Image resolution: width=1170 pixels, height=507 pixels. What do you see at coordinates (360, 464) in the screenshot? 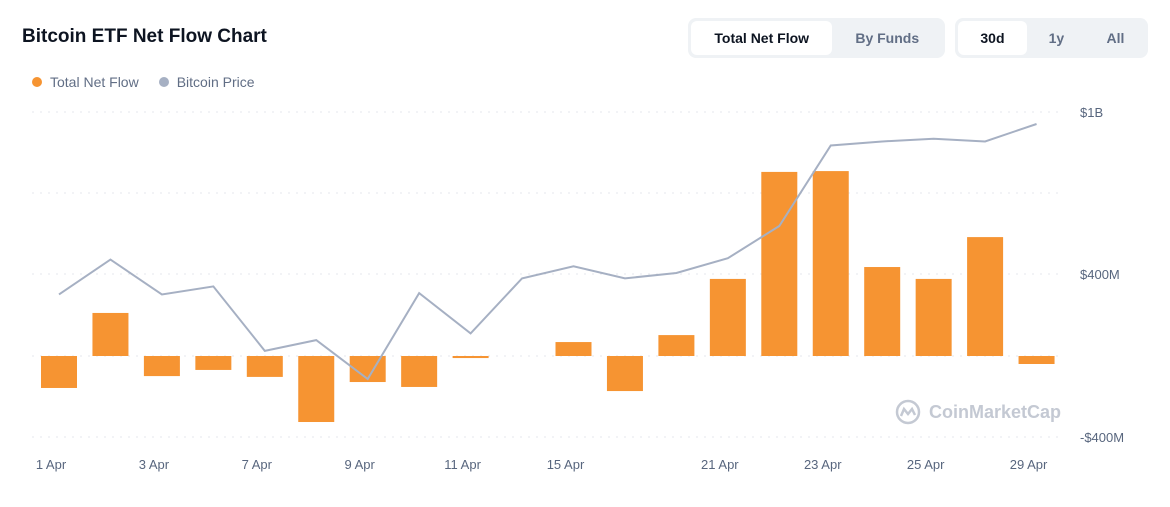
I see `x-tick-label: 9 Apr` at bounding box center [360, 464].